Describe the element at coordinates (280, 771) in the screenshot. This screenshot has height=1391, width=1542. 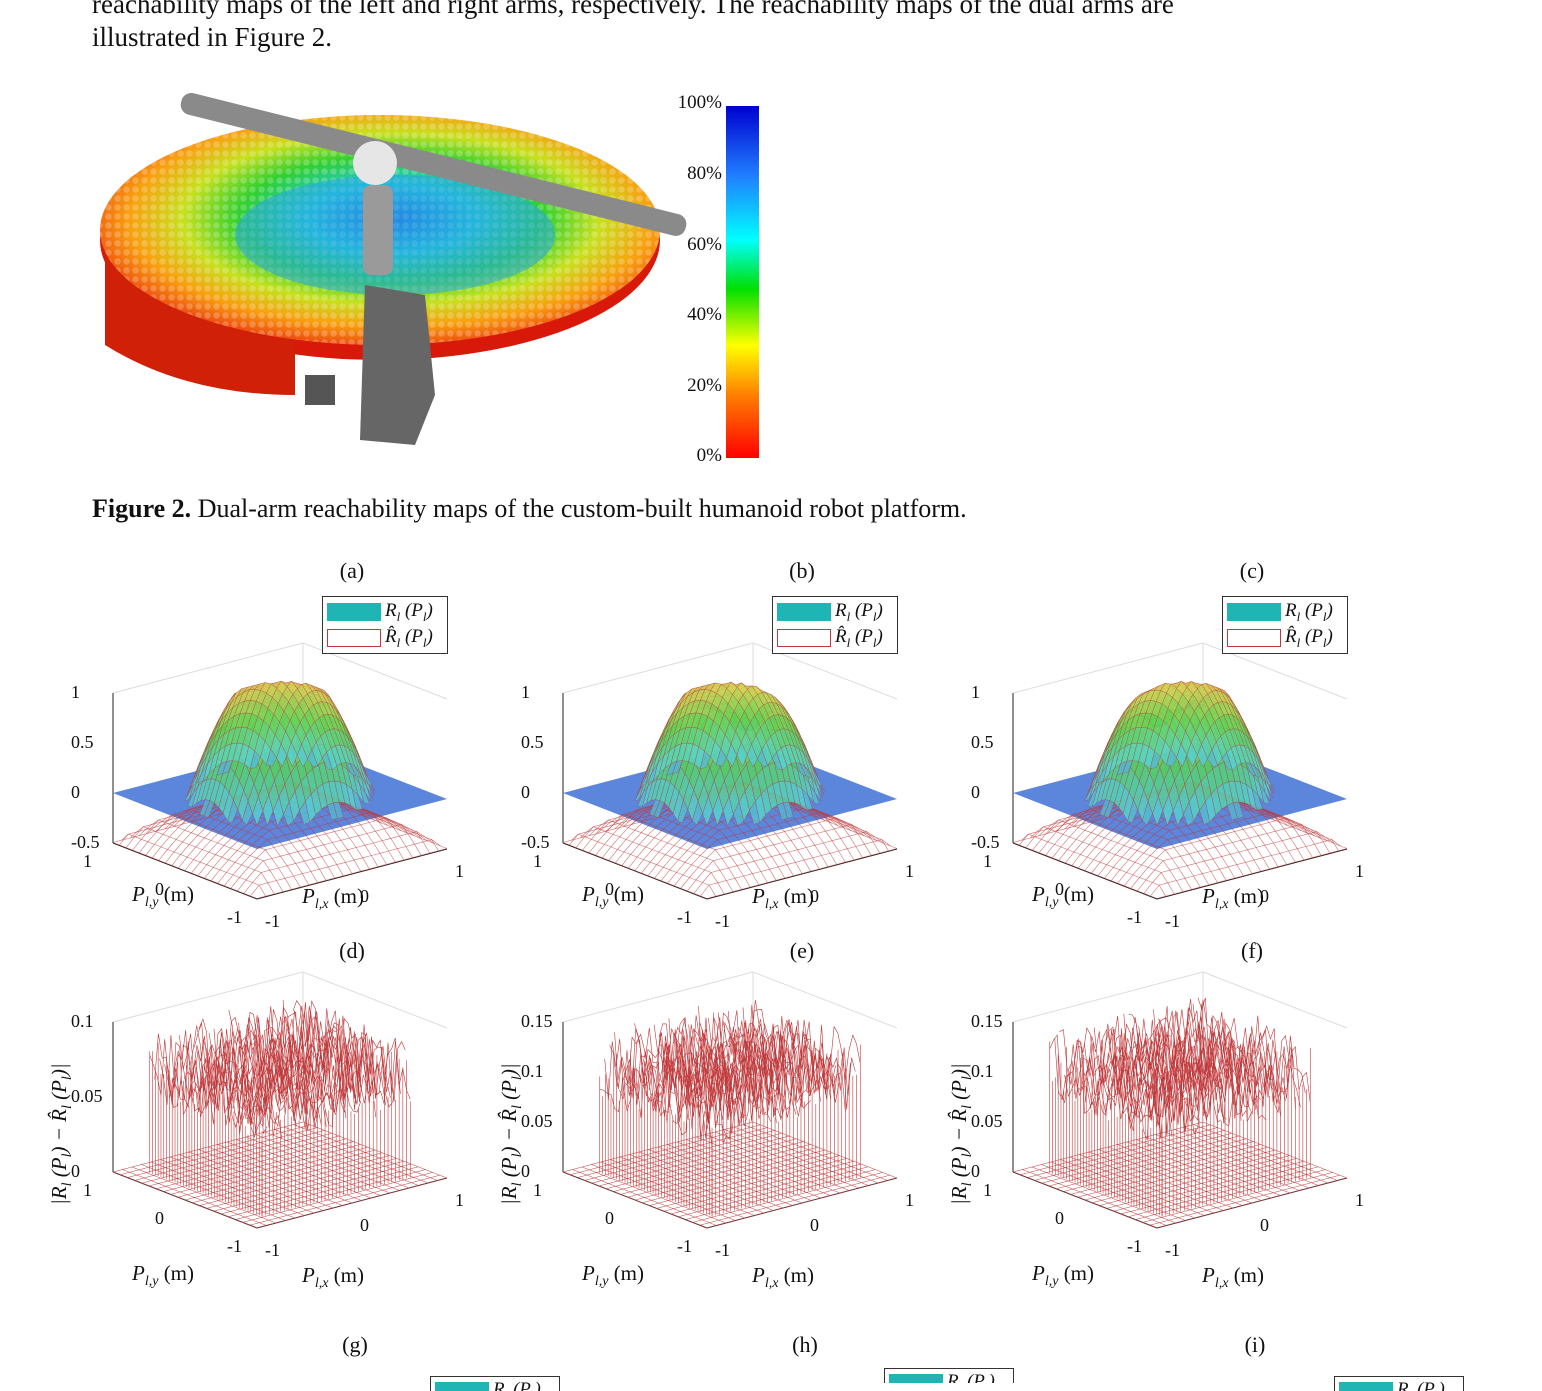
I see `surface-plot` at that location.